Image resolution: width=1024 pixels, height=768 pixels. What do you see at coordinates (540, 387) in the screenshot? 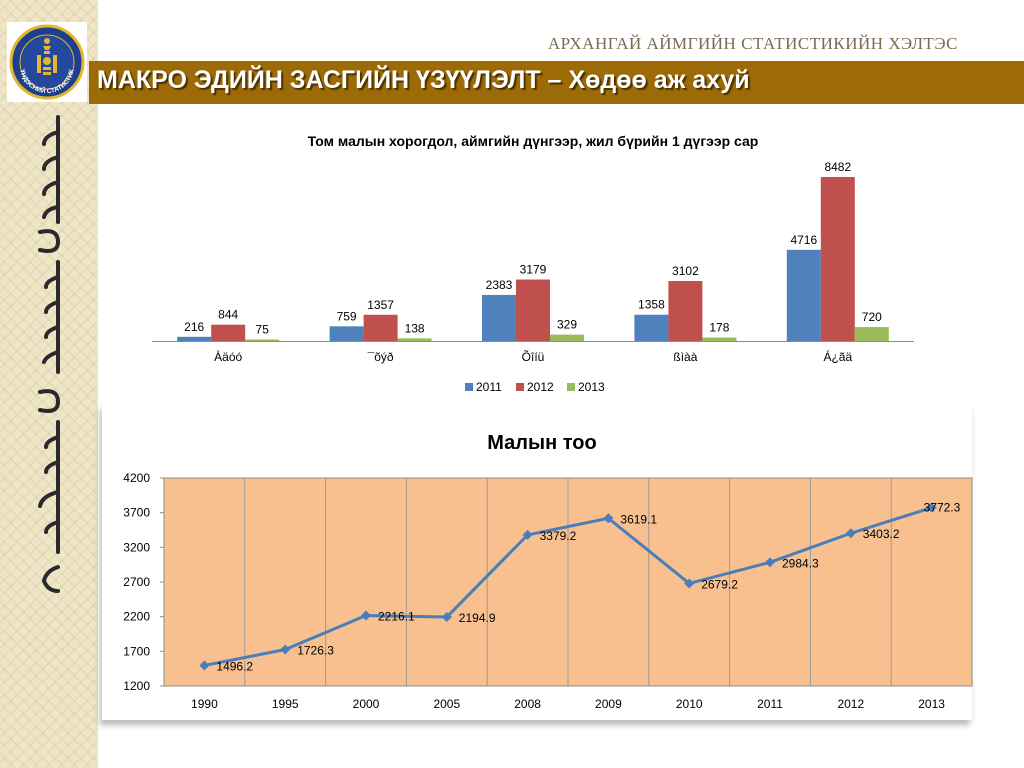
I see `legend-label: 2012` at bounding box center [540, 387].